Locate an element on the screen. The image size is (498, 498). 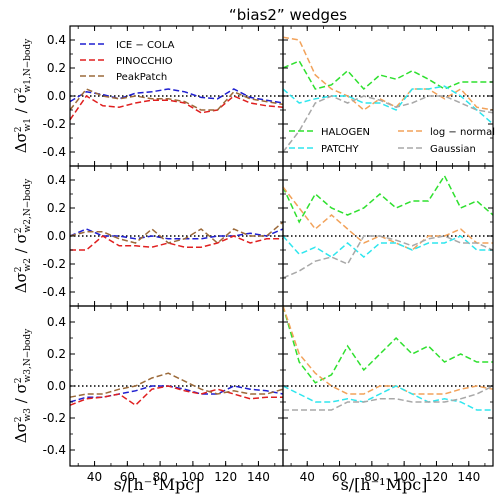
panel-row2-right is located at coordinates (388, 236).